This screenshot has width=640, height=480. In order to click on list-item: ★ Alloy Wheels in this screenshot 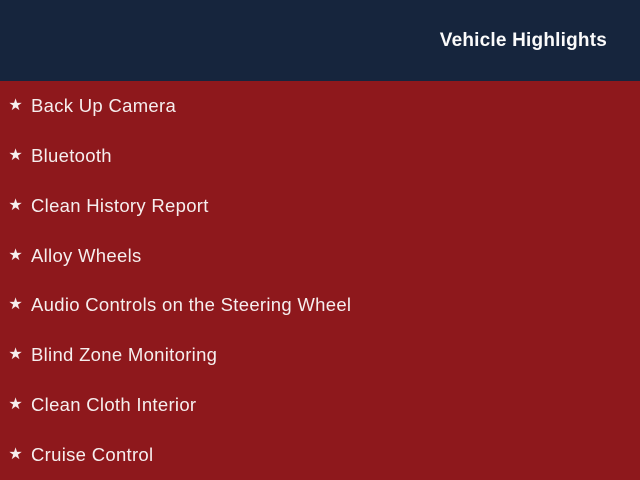, I will do `click(320, 256)`.